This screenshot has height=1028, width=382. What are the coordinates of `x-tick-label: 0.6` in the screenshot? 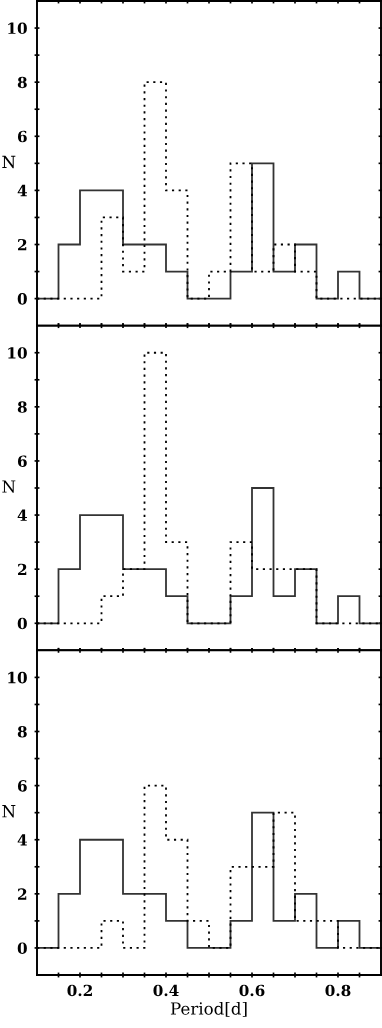 It's located at (252, 990).